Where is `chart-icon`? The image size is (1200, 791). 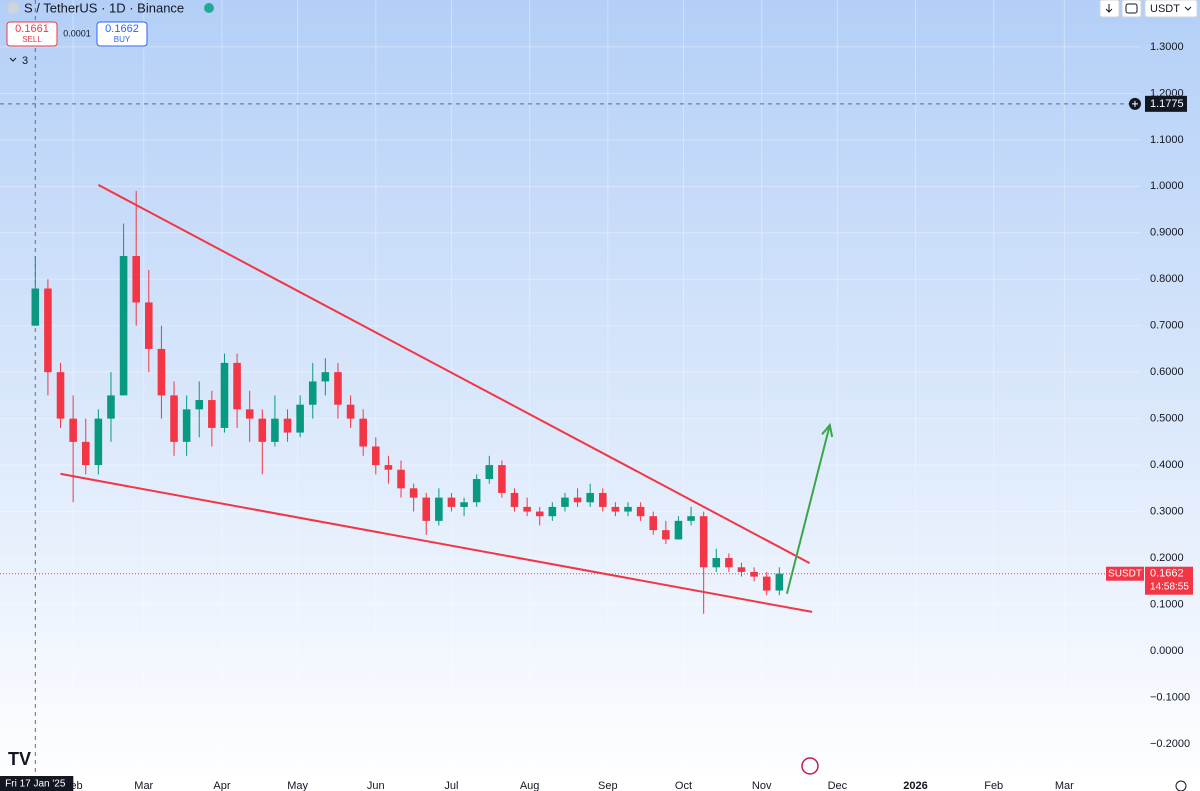 chart-icon is located at coordinates (1131, 8).